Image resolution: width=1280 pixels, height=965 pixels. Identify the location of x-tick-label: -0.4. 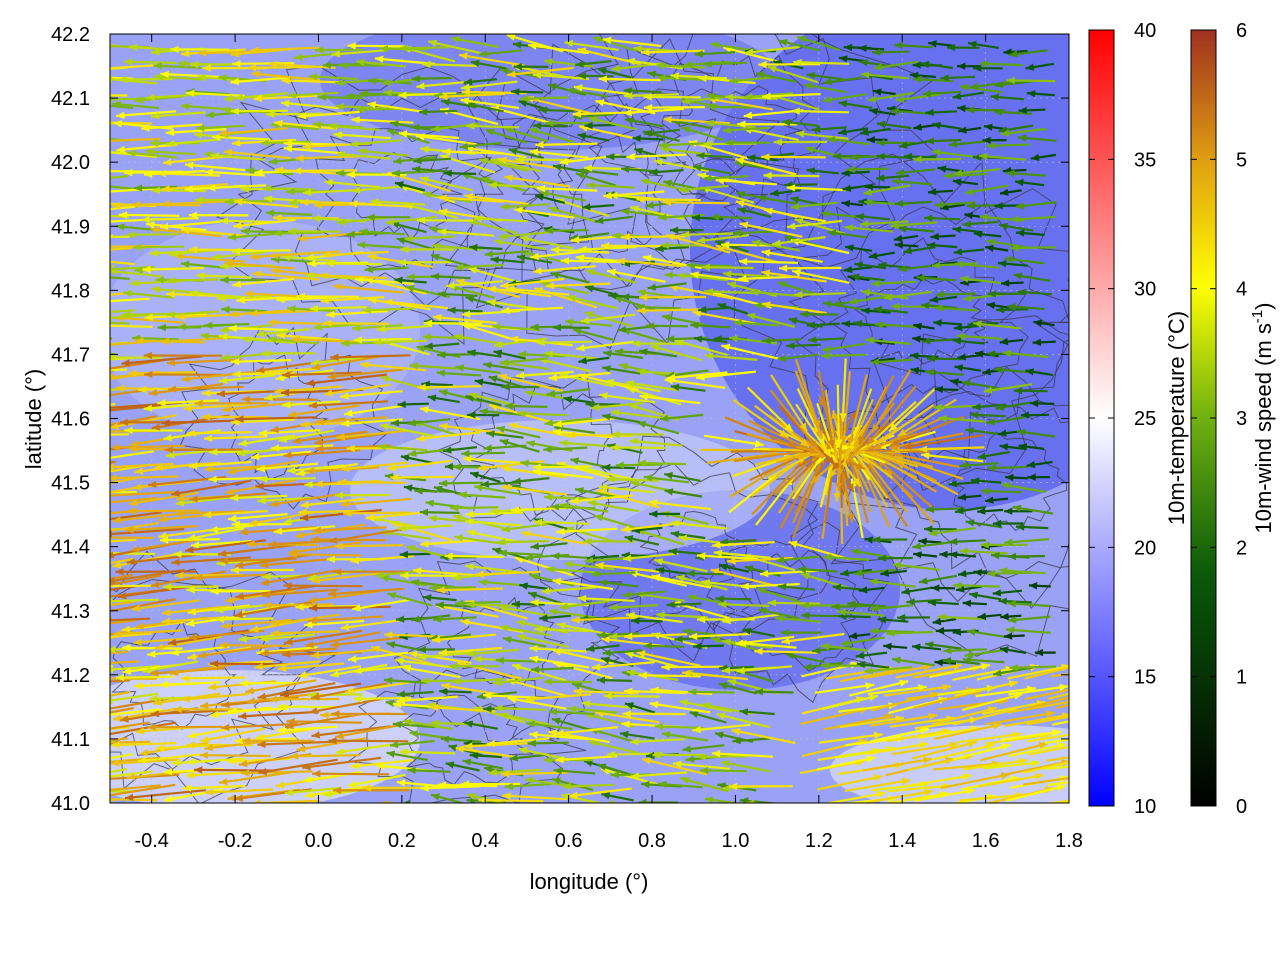
(151, 841).